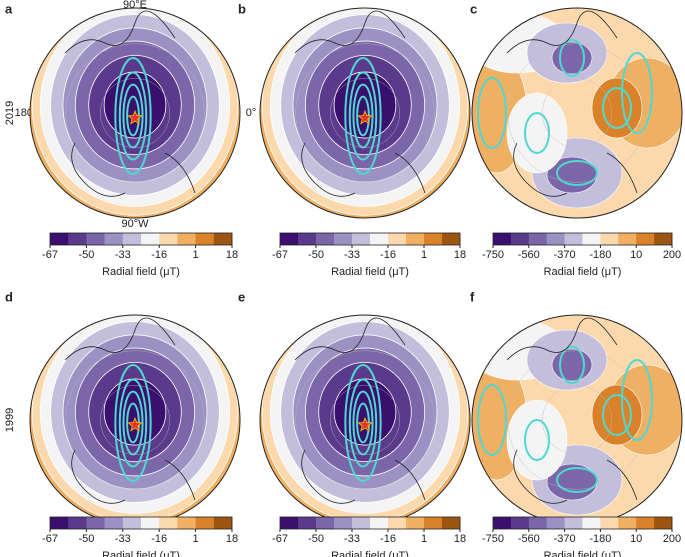 This screenshot has width=685, height=557. Describe the element at coordinates (9, 8) in the screenshot. I see `panel-label: a` at that location.